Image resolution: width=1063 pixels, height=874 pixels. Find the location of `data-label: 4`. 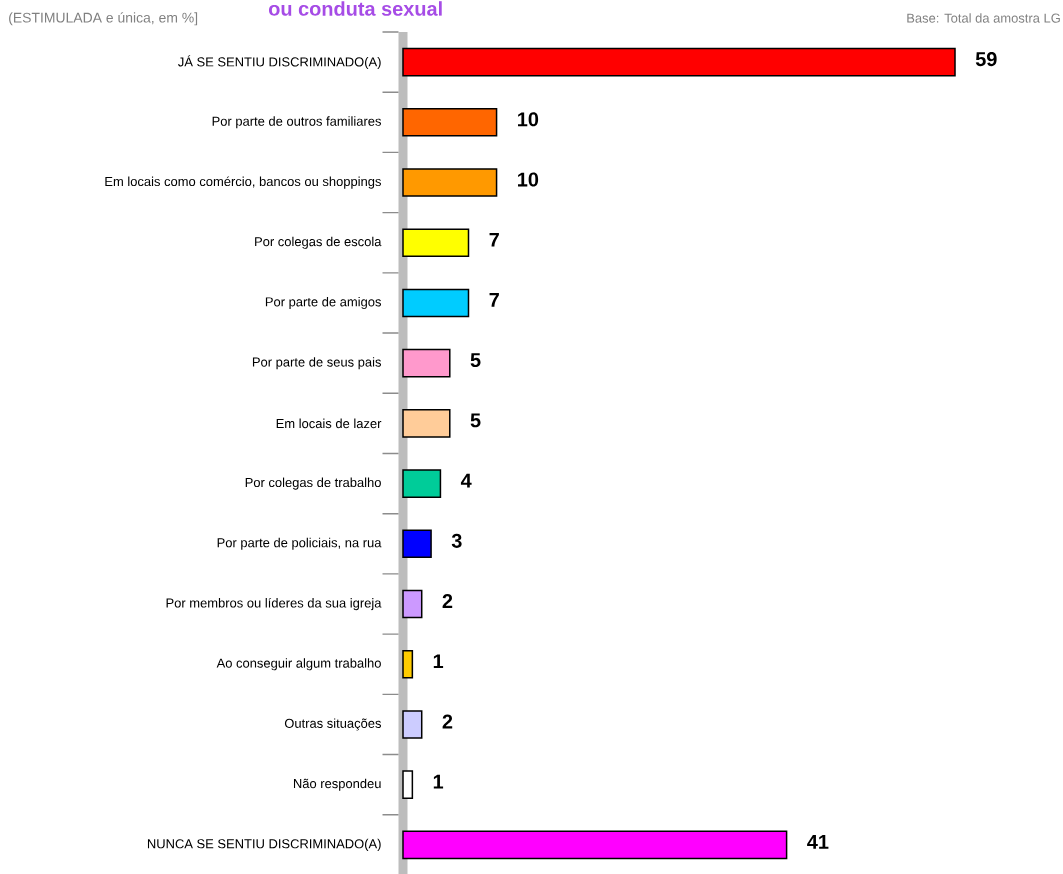

data-label: 4 is located at coordinates (466, 480).